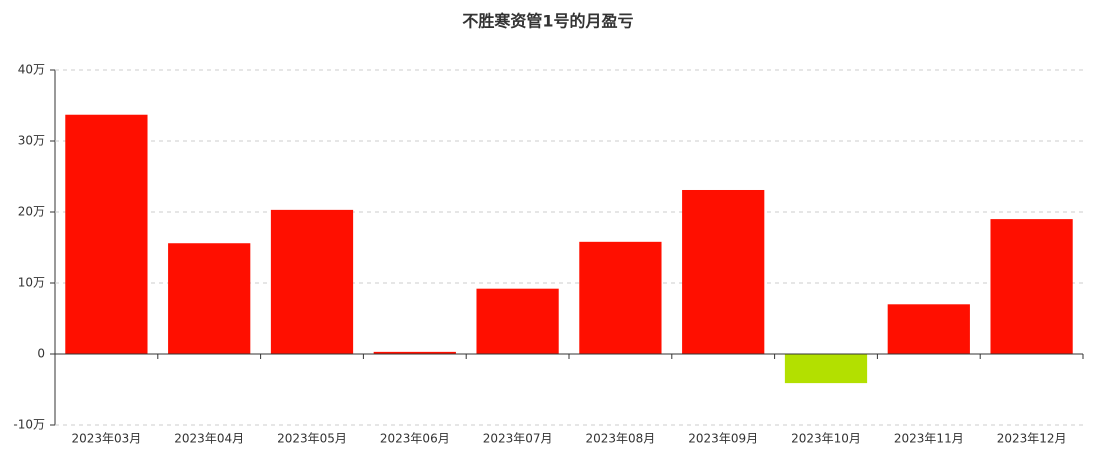  What do you see at coordinates (620, 439) in the screenshot?
I see `x-tick-label: 2023年08月` at bounding box center [620, 439].